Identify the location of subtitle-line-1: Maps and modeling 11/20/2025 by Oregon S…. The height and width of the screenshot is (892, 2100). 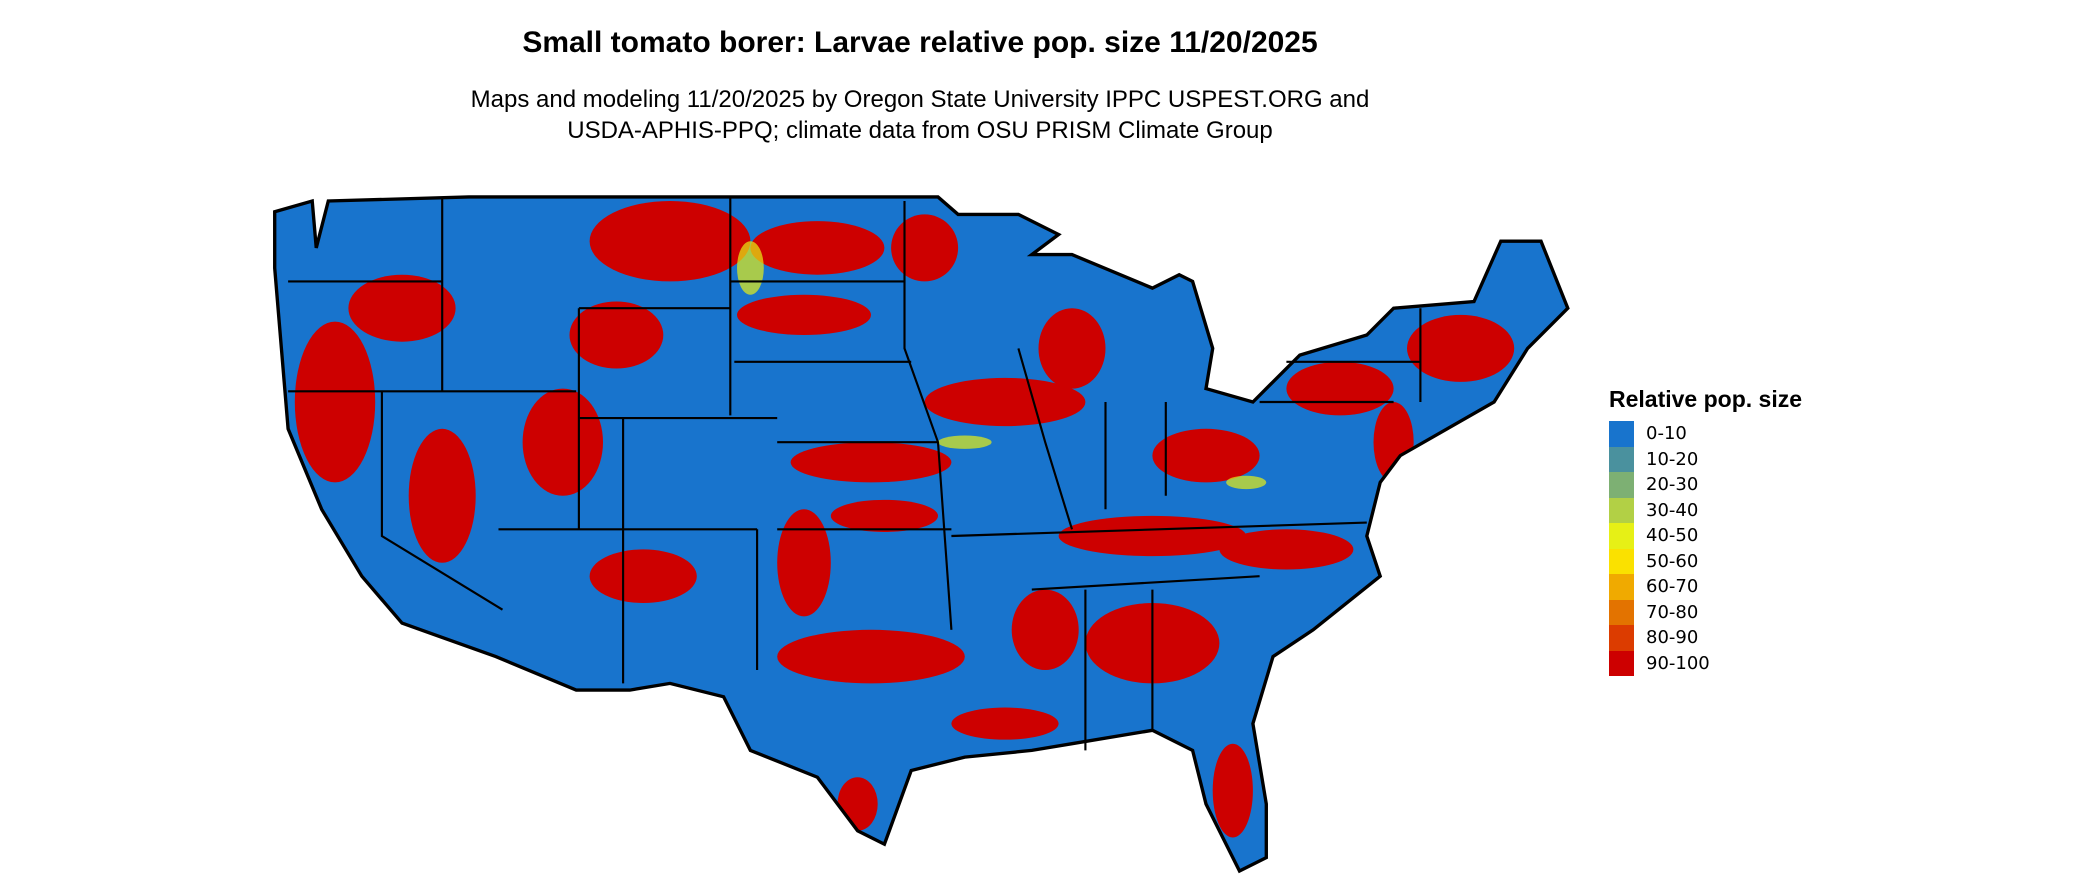
(920, 99).